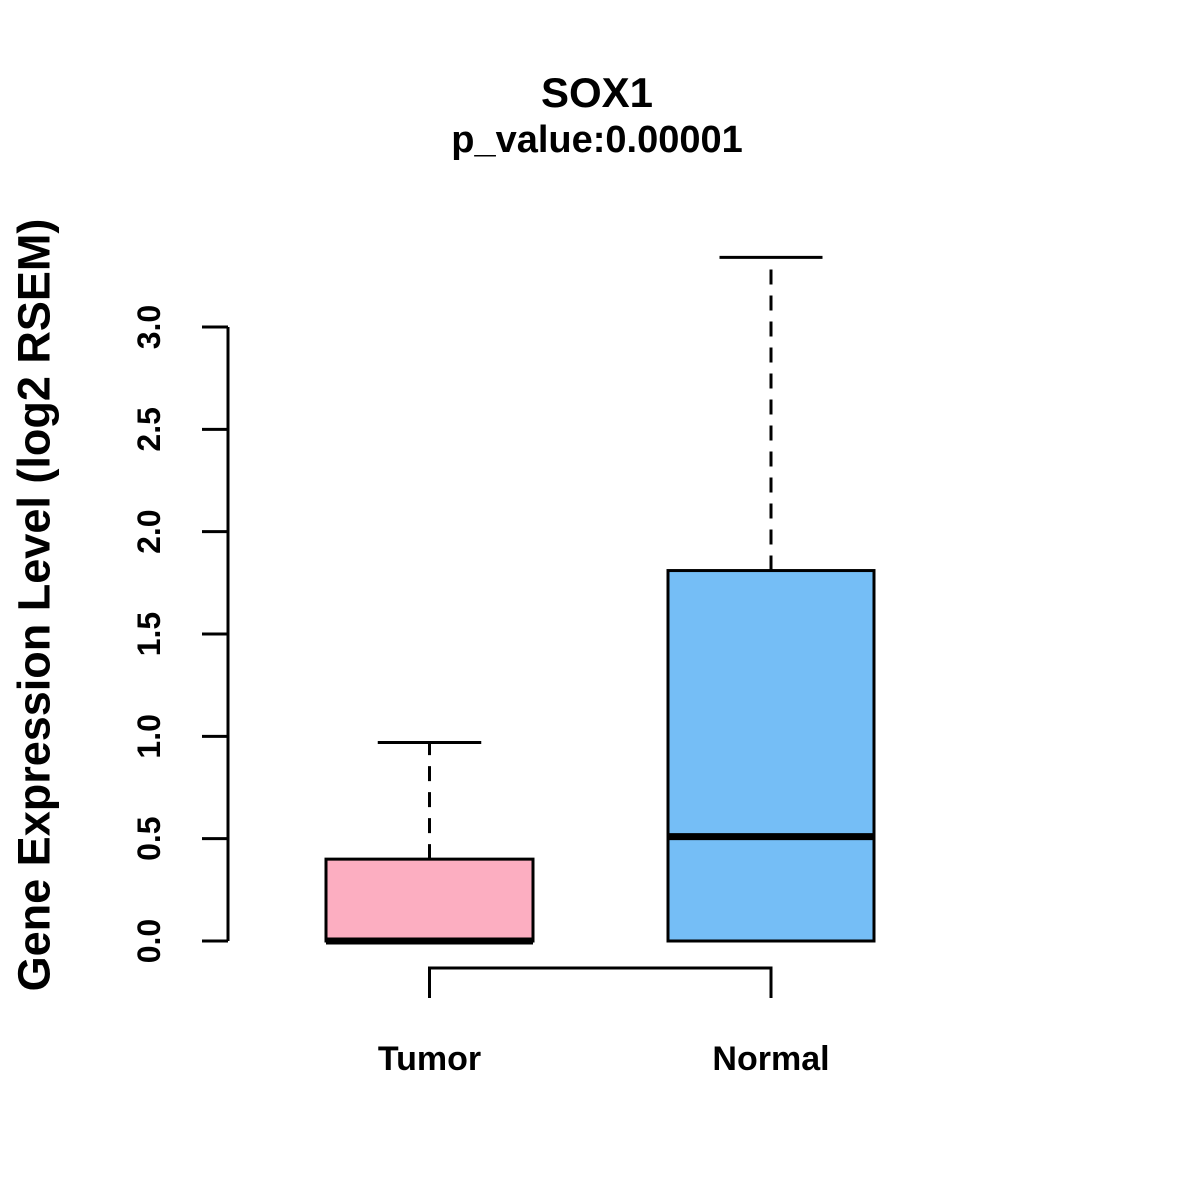  Describe the element at coordinates (149, 736) in the screenshot. I see `y-tick-label: 1.0` at that location.